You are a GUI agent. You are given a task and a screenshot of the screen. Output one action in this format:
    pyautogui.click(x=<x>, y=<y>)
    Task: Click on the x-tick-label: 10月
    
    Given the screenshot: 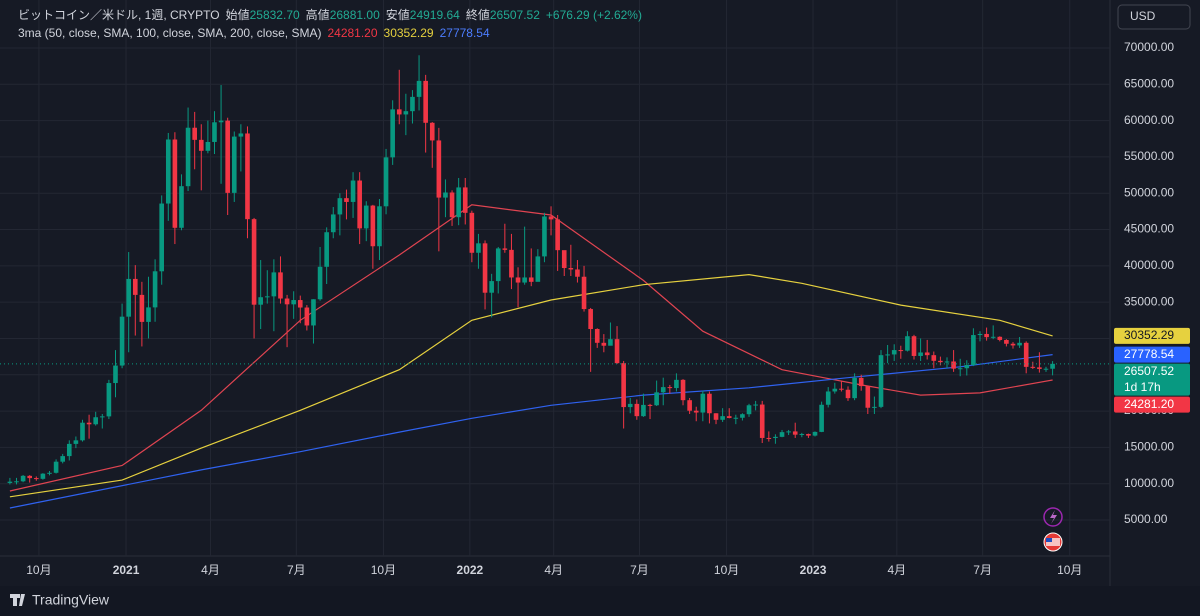 What is the action you would take?
    pyautogui.click(x=38, y=570)
    